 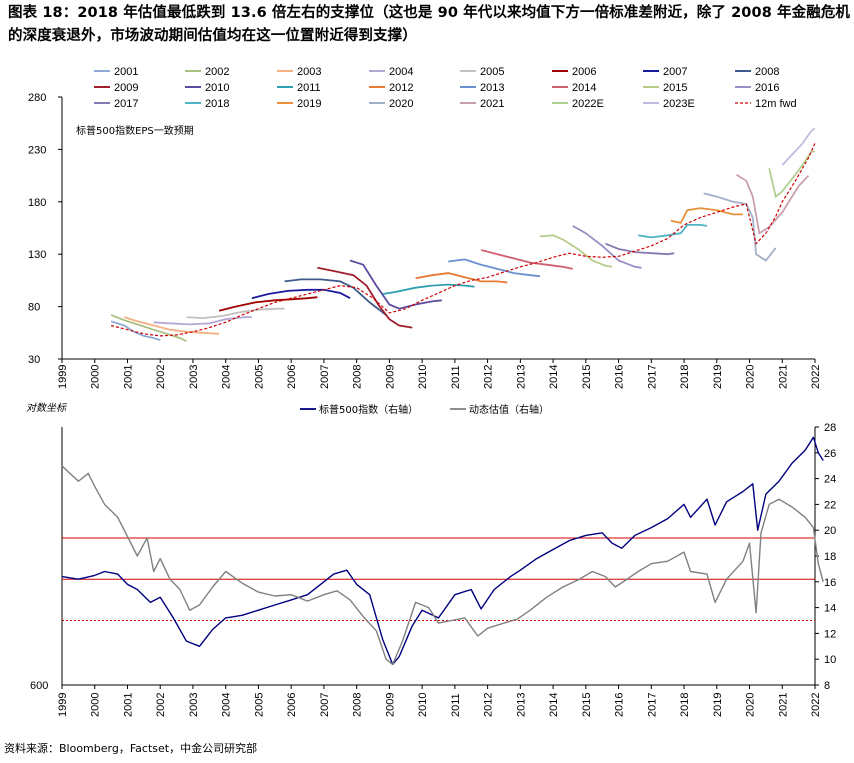 What do you see at coordinates (37, 98) in the screenshot?
I see `y-tick-label: 280` at bounding box center [37, 98].